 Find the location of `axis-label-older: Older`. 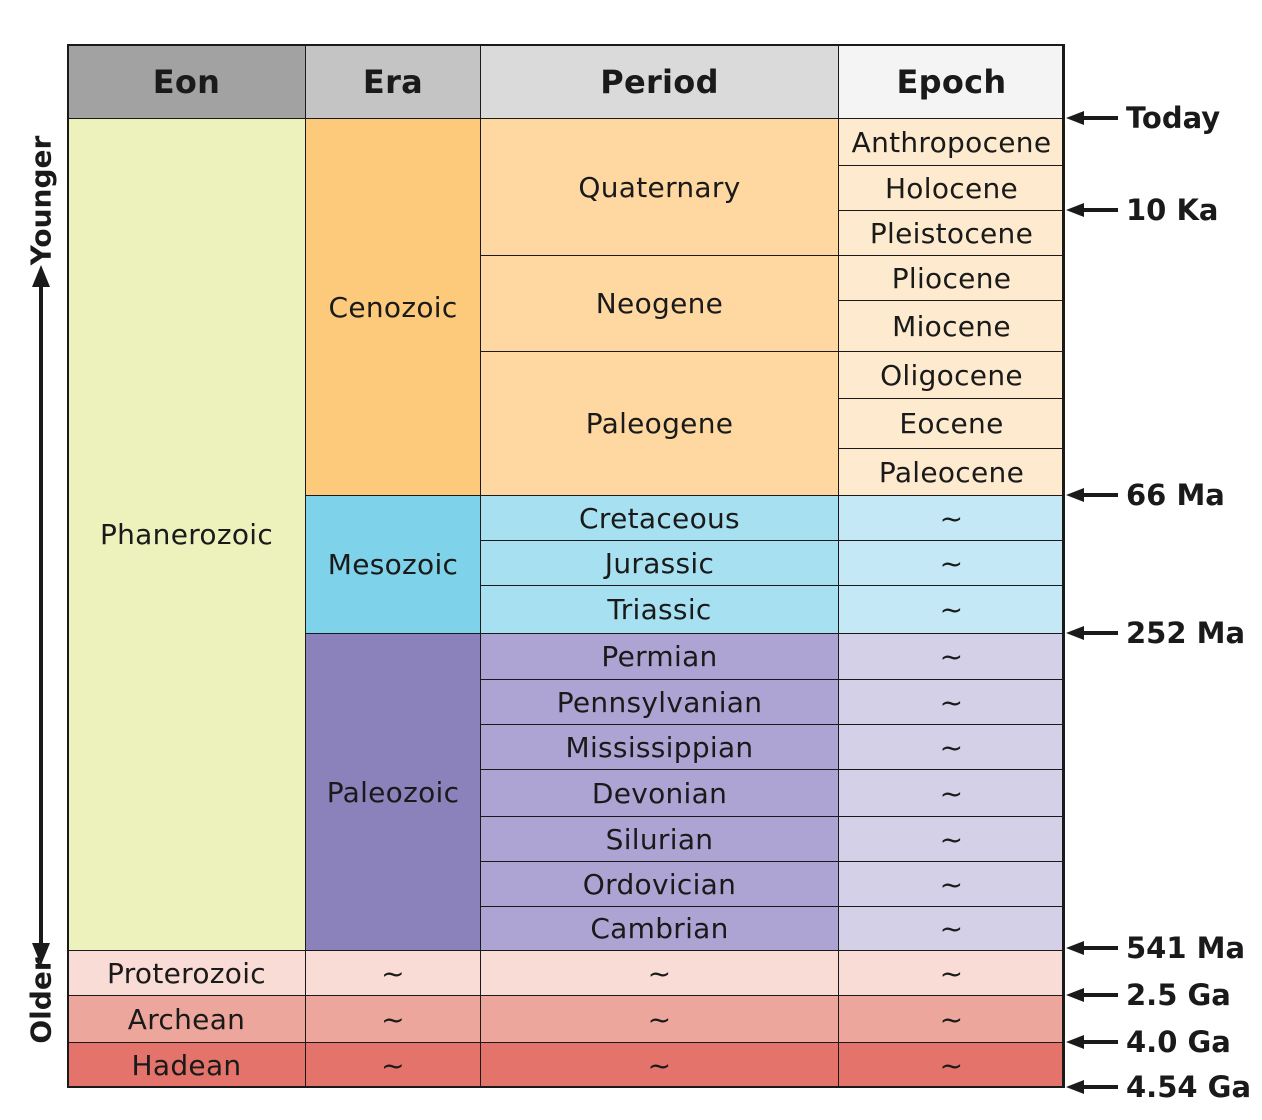

axis-label-older: Older is located at coordinates (41, 1000).